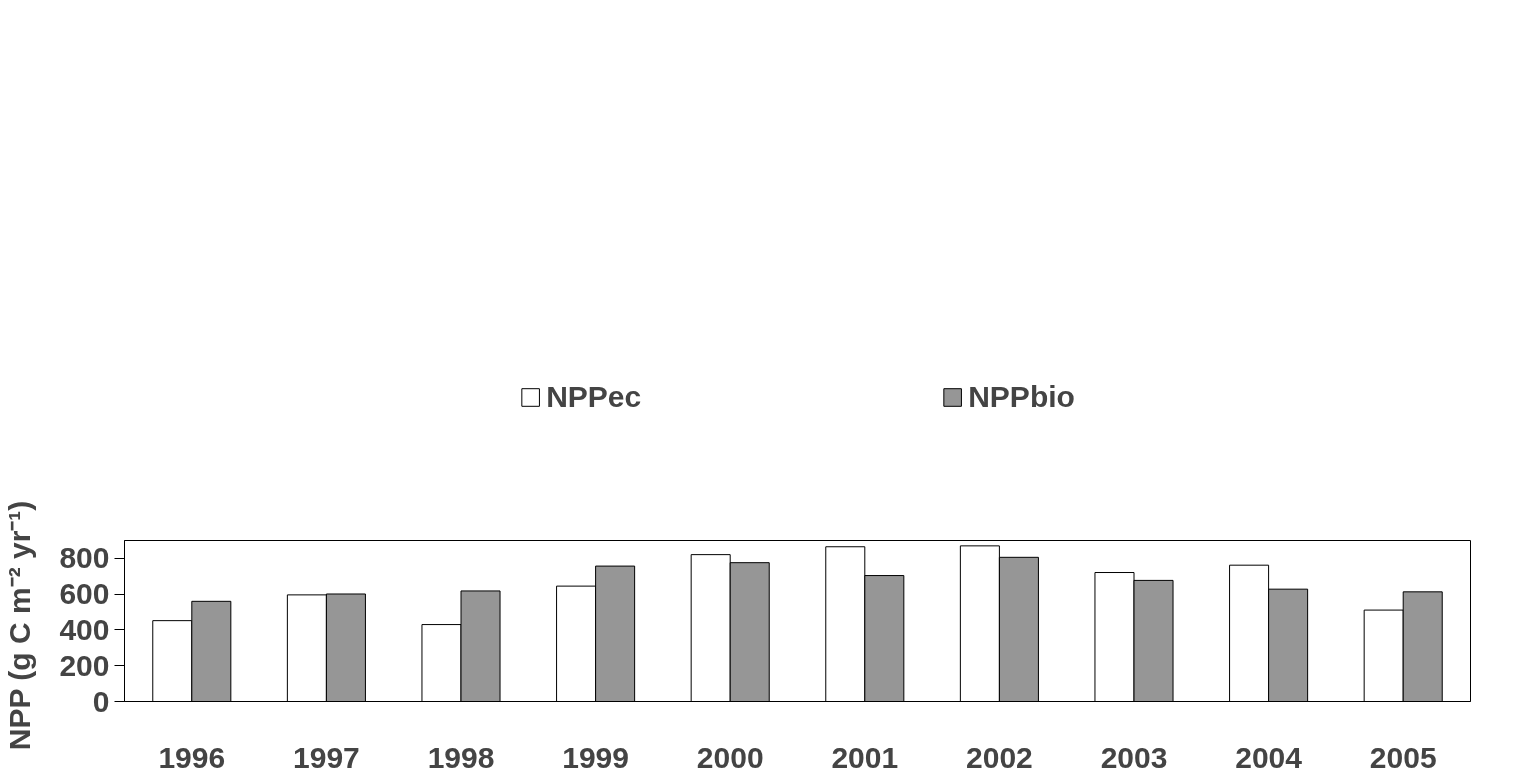  Describe the element at coordinates (1021, 396) in the screenshot. I see `legend-label: NPPbio` at that location.